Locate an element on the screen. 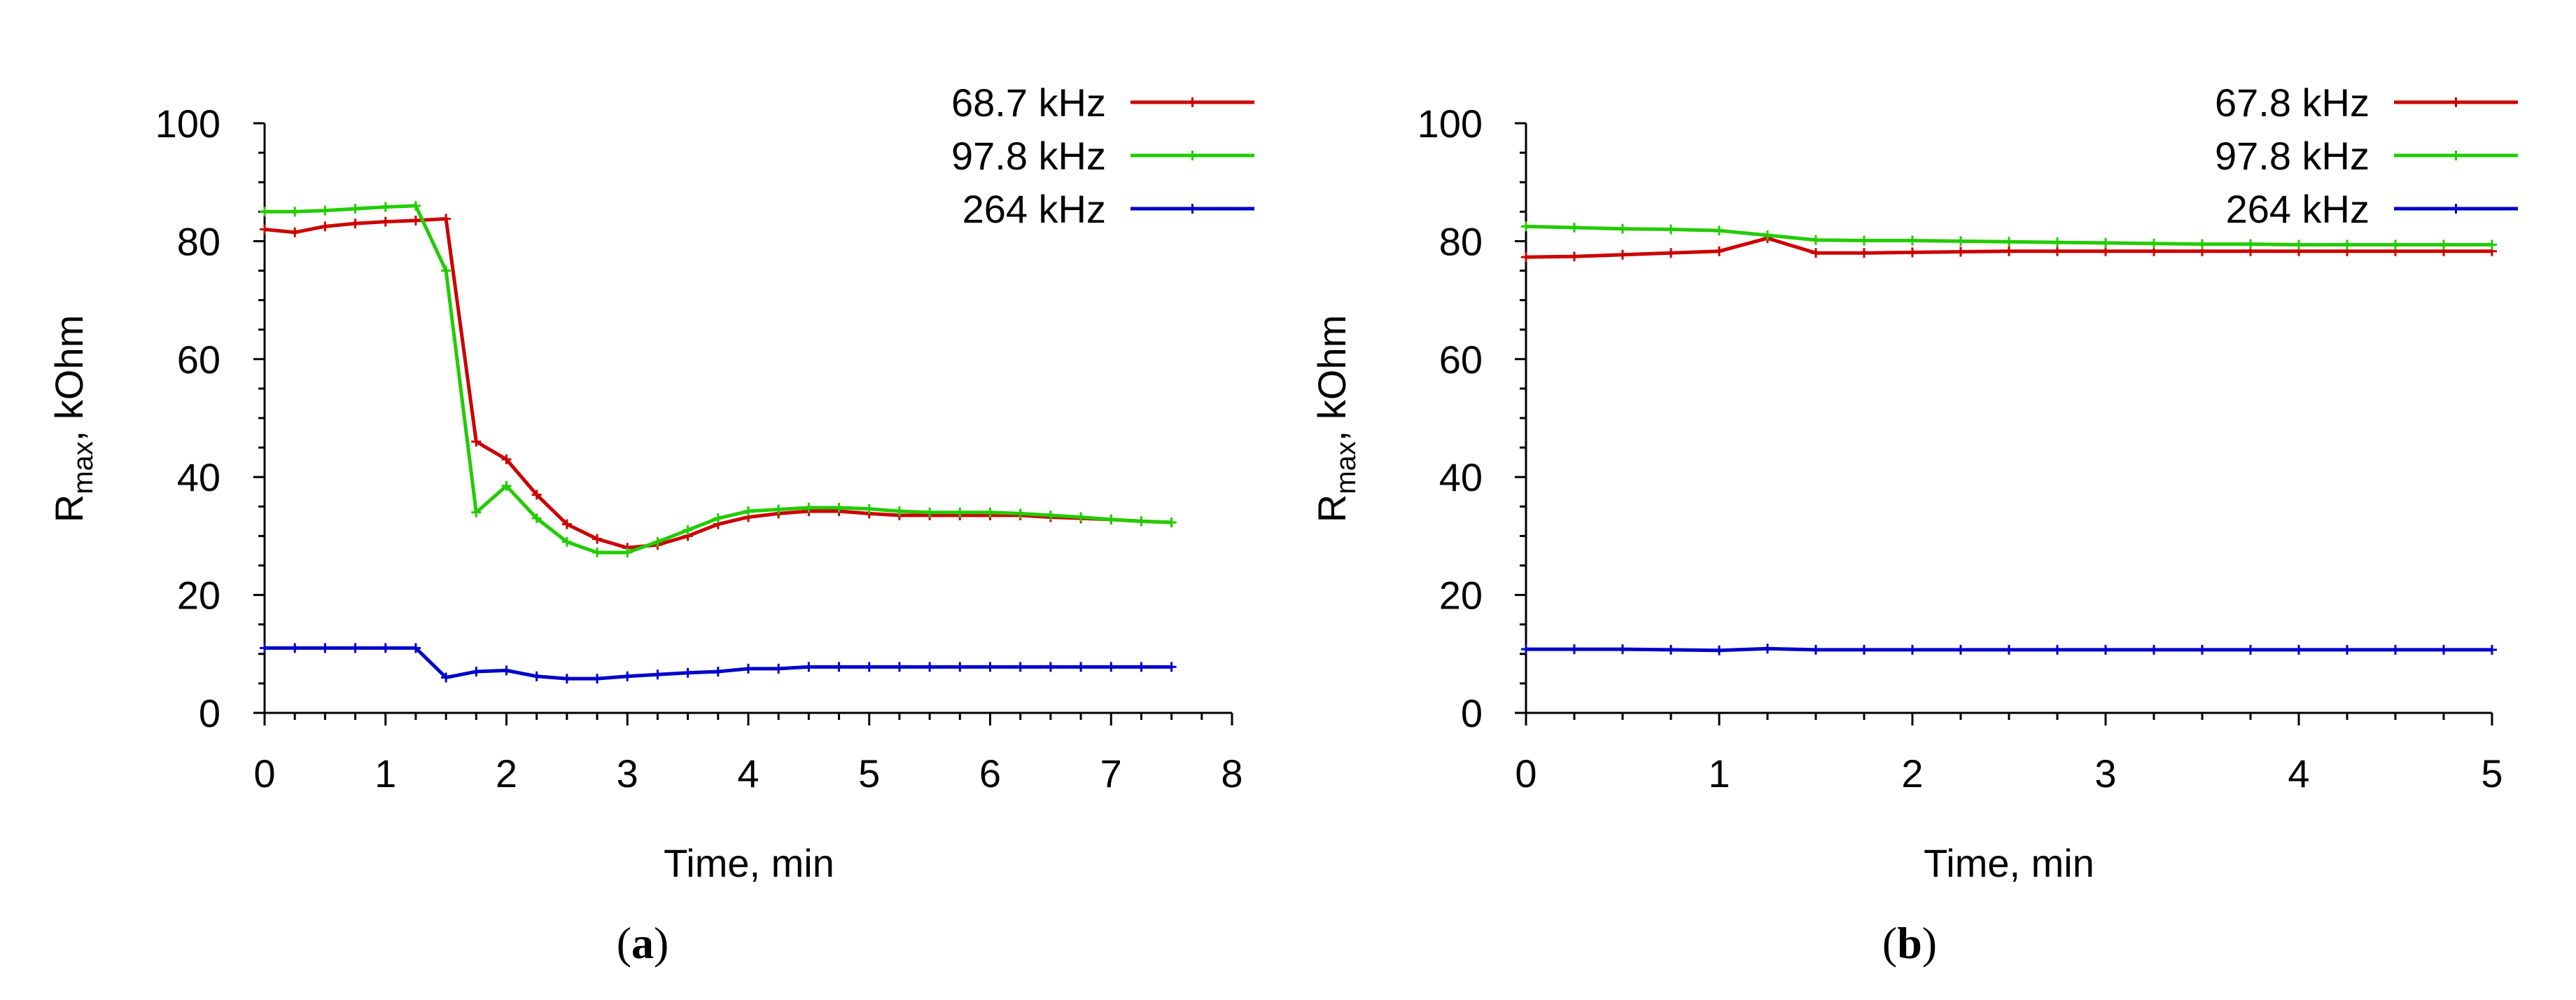 The image size is (2576, 1000). caption-open-paren: ( is located at coordinates (624, 943).